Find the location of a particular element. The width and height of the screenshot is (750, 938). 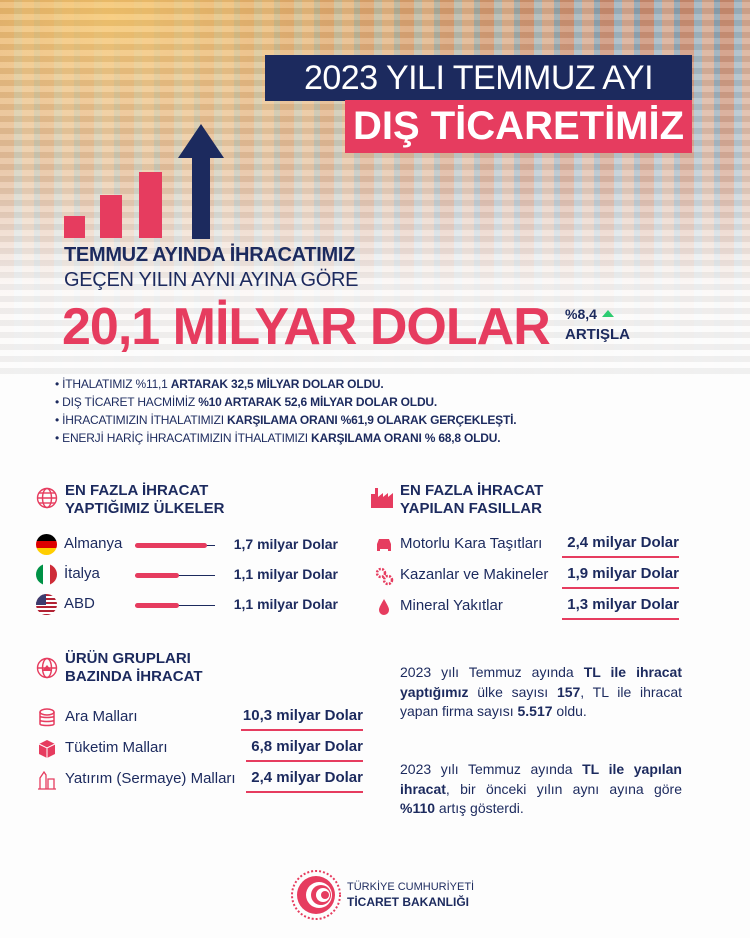

ministry-line1: TÜRKİYE CUMHURİYETİ is located at coordinates (411, 887).